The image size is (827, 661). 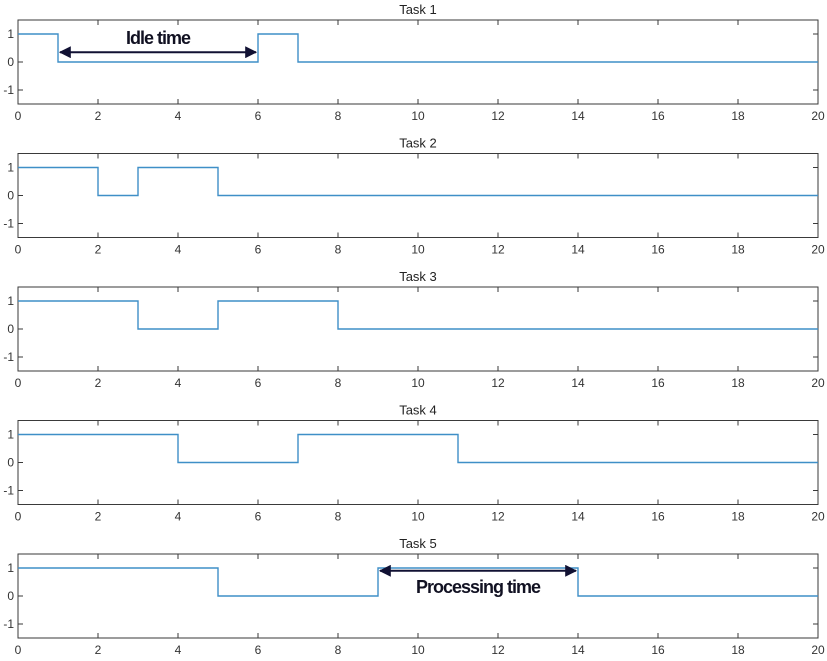 I want to click on panel-title-task-2: Task 2, so click(x=418, y=143).